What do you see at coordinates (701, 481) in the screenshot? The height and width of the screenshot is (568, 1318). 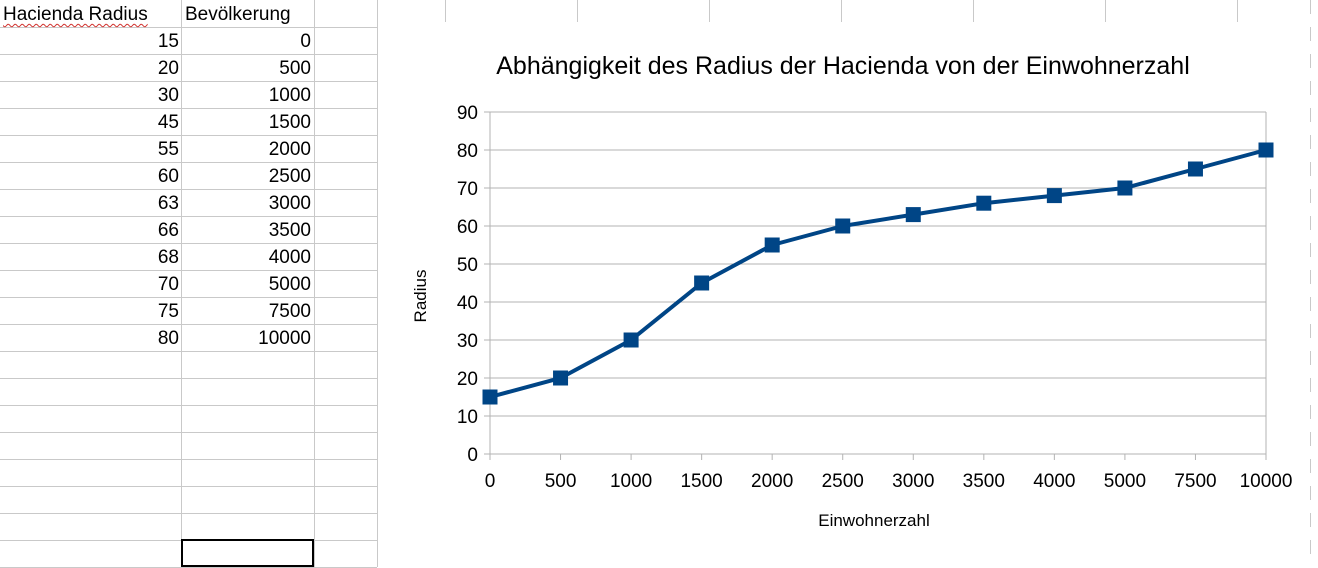 I see `x-tick-label: 1500` at bounding box center [701, 481].